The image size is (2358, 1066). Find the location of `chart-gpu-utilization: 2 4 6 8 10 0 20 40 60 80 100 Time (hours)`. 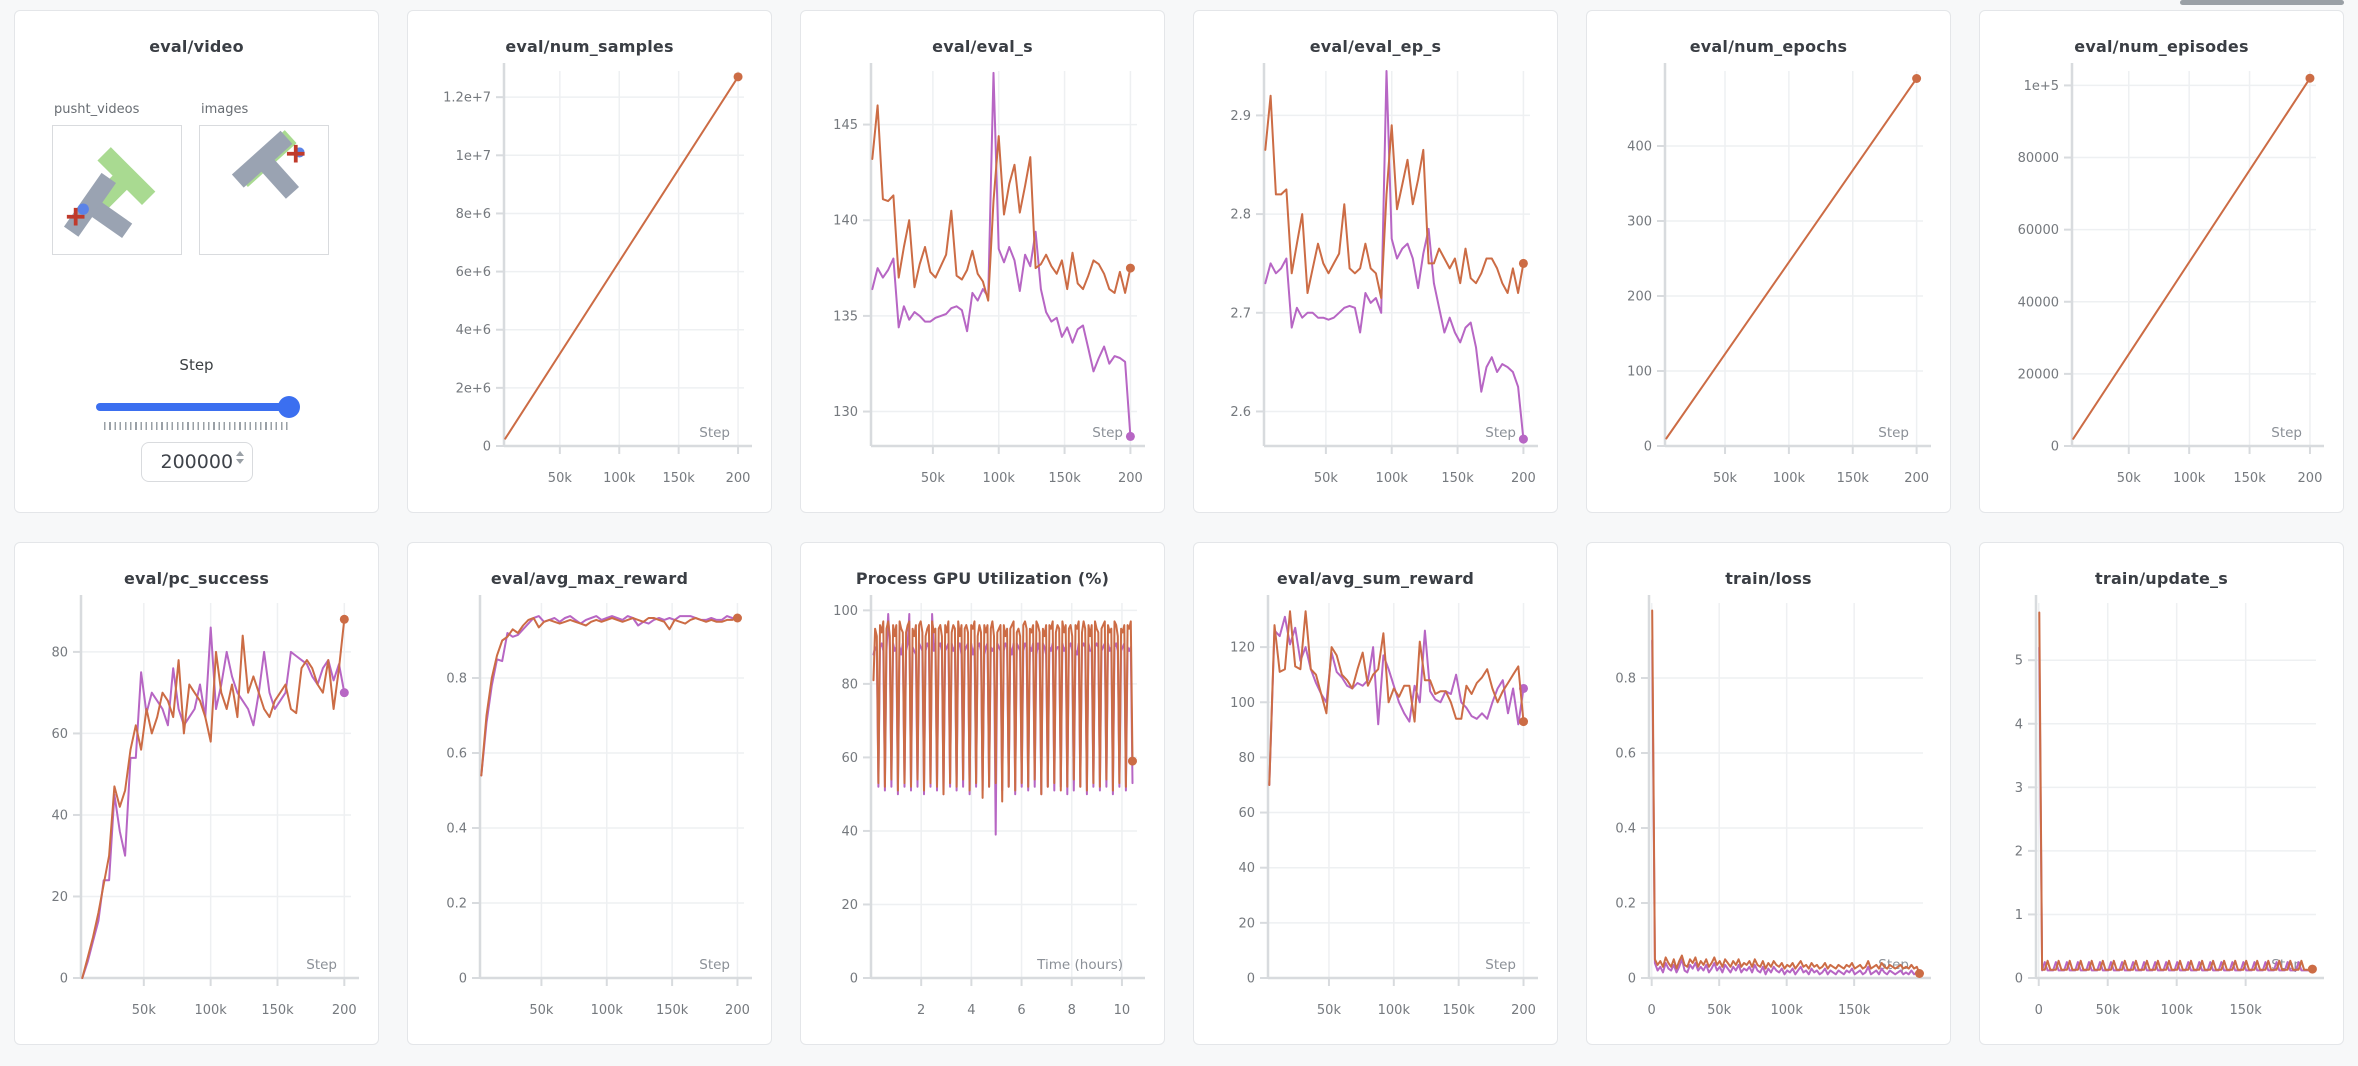

chart-gpu-utilization: 2 4 6 8 10 0 20 40 60 80 100 Time (hours) is located at coordinates (982, 810).